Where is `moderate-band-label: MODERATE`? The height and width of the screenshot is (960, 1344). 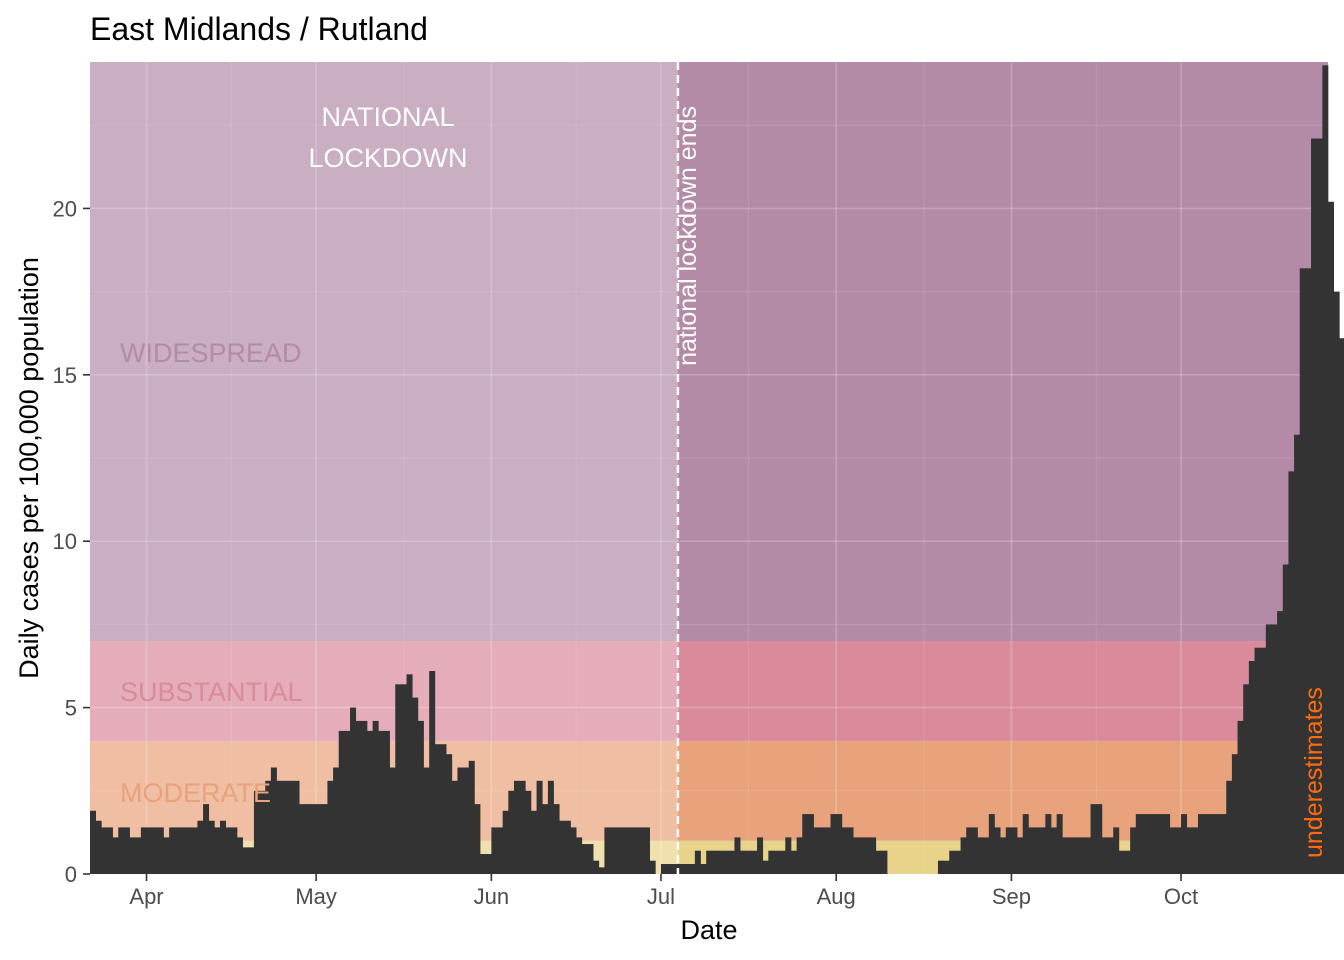 moderate-band-label: MODERATE is located at coordinates (195, 793).